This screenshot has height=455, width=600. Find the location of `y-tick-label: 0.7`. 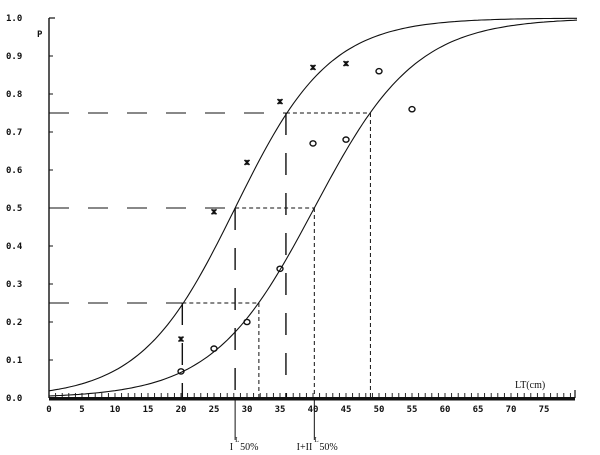

y-tick-label: 0.7 is located at coordinates (14, 133).